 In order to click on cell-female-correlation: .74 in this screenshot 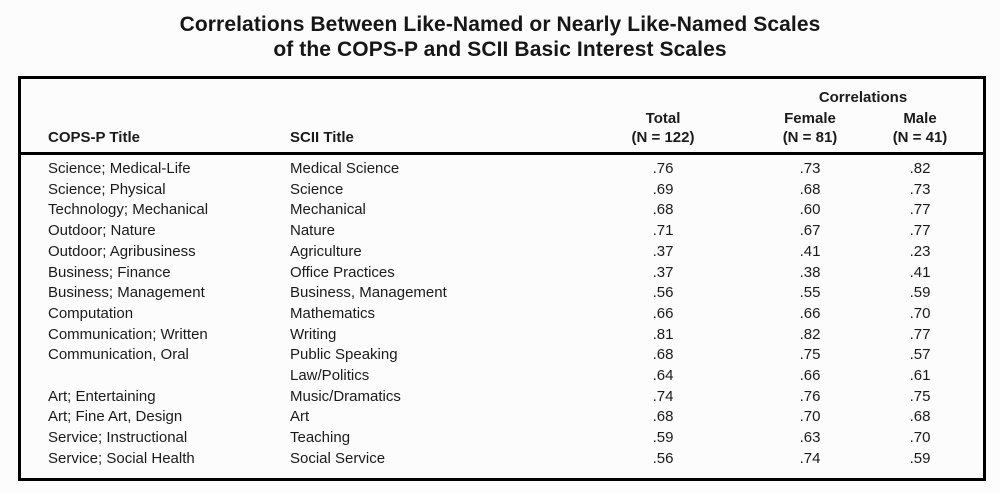, I will do `click(810, 458)`.